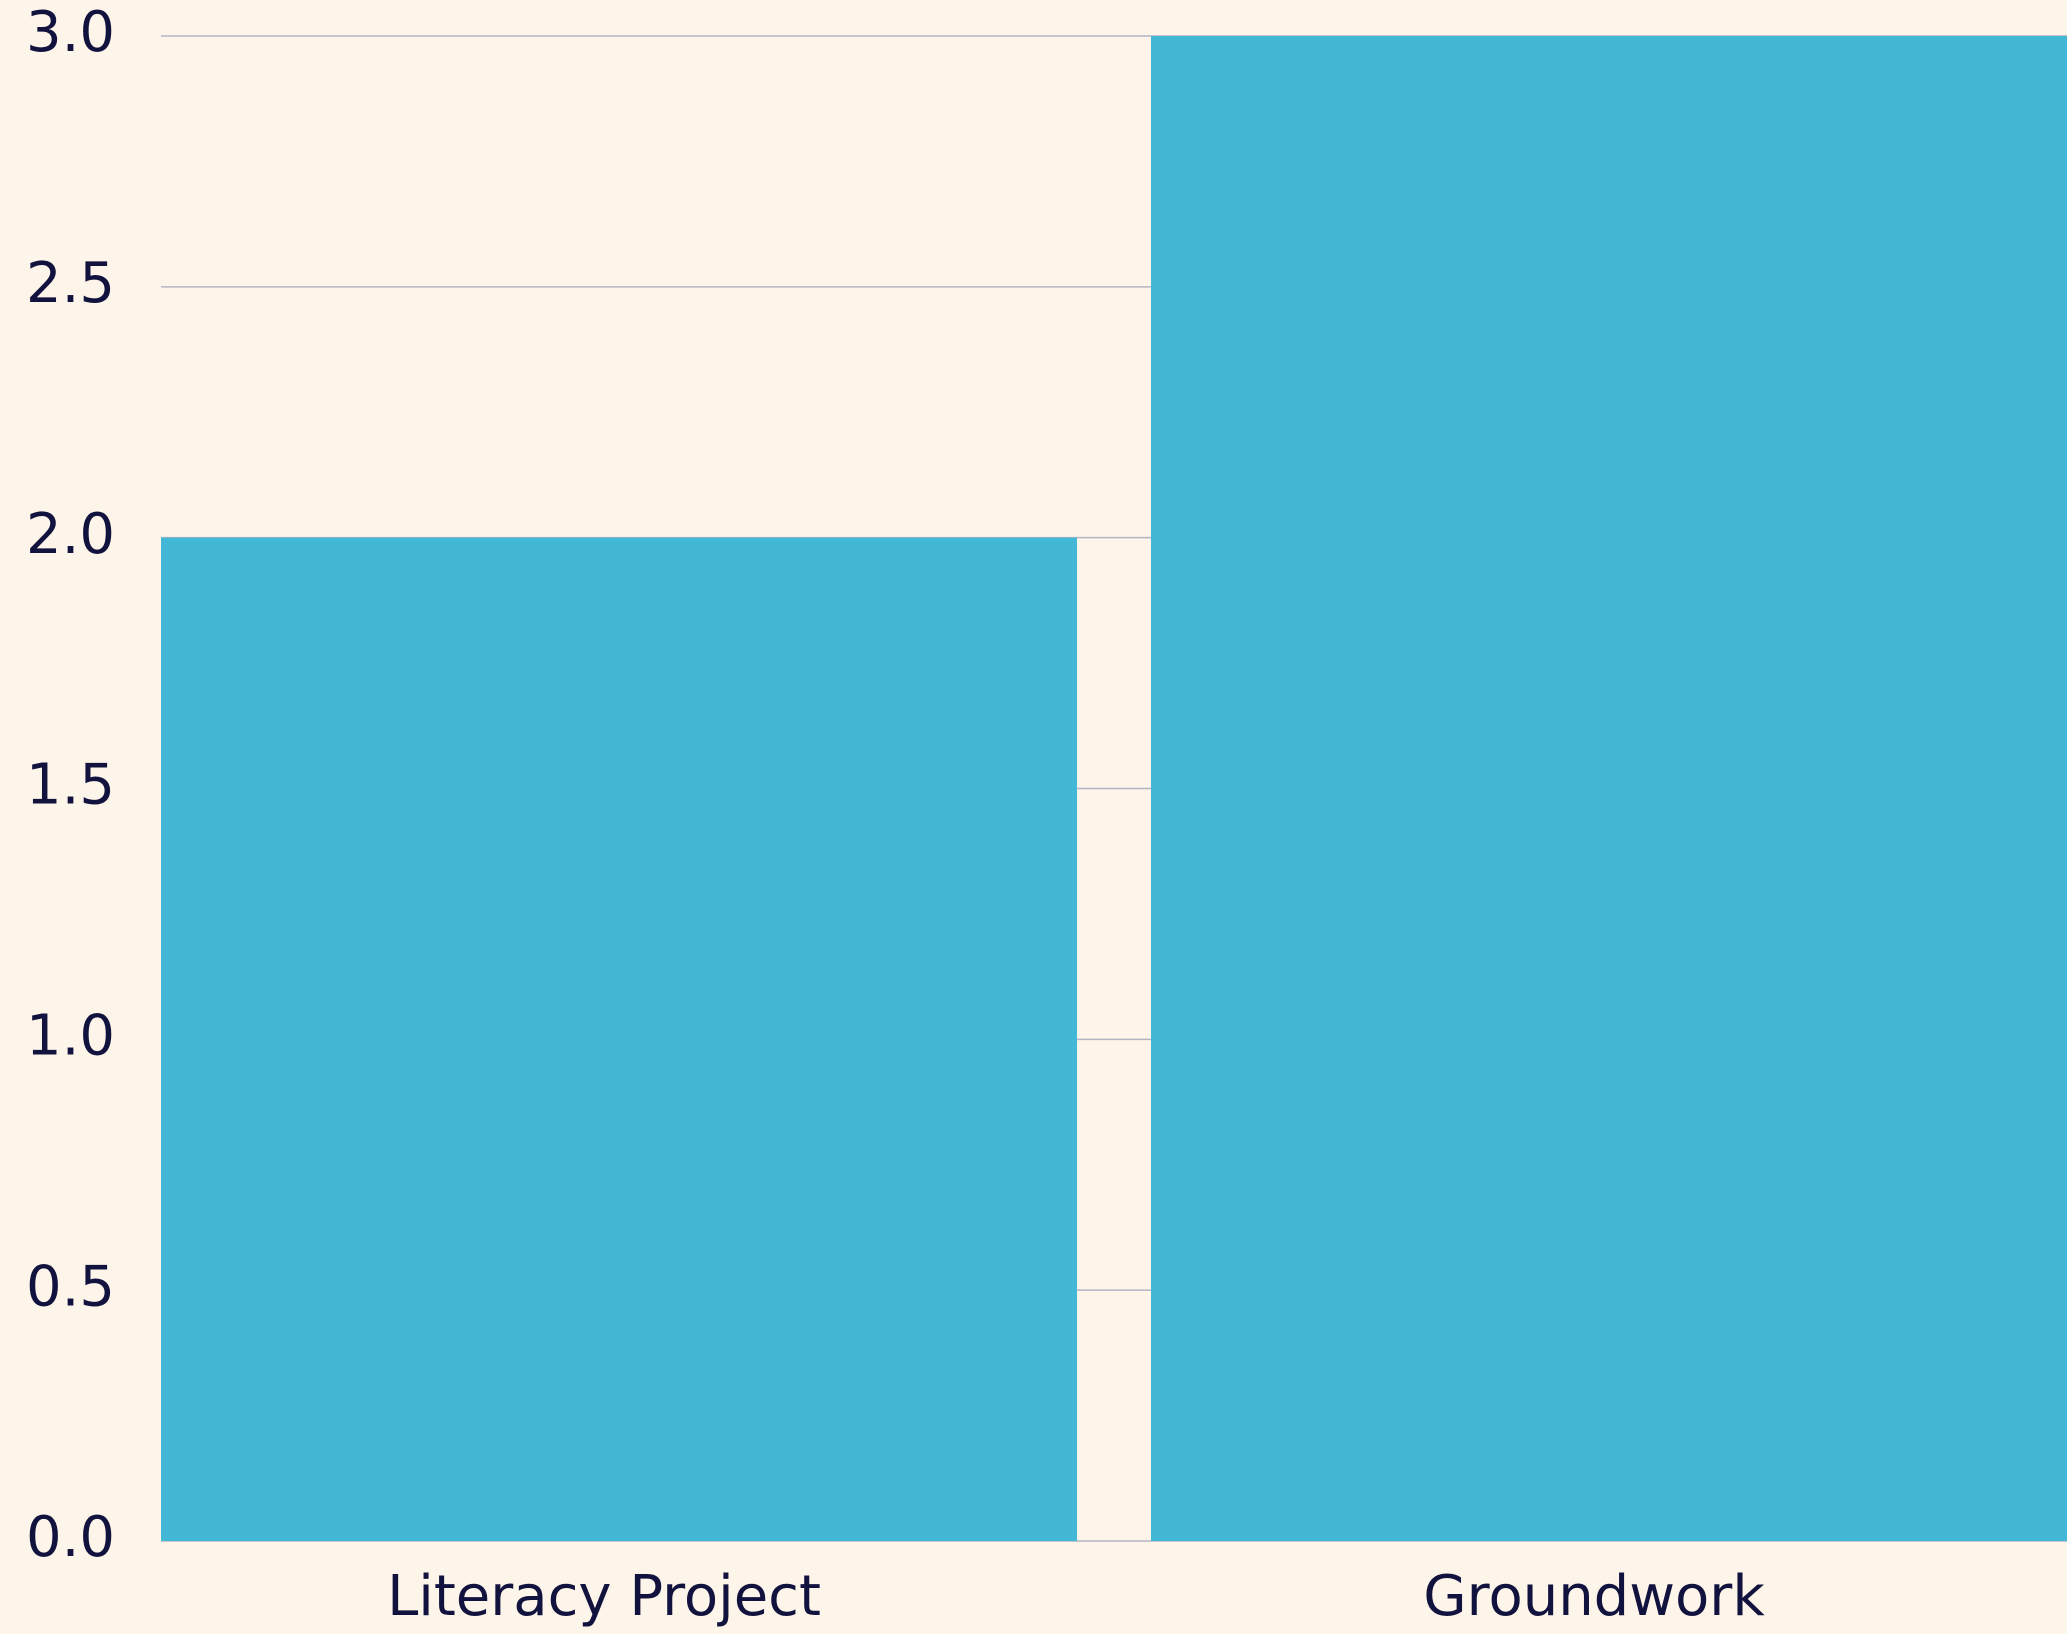 Image resolution: width=2067 pixels, height=1634 pixels. Describe the element at coordinates (1594, 1596) in the screenshot. I see `x-tick-label: Groundwork` at that location.